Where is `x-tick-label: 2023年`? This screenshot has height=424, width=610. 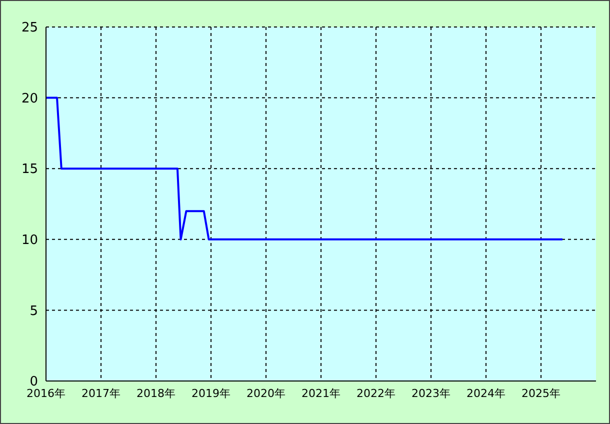
x-tick-label: 2023年 is located at coordinates (431, 393).